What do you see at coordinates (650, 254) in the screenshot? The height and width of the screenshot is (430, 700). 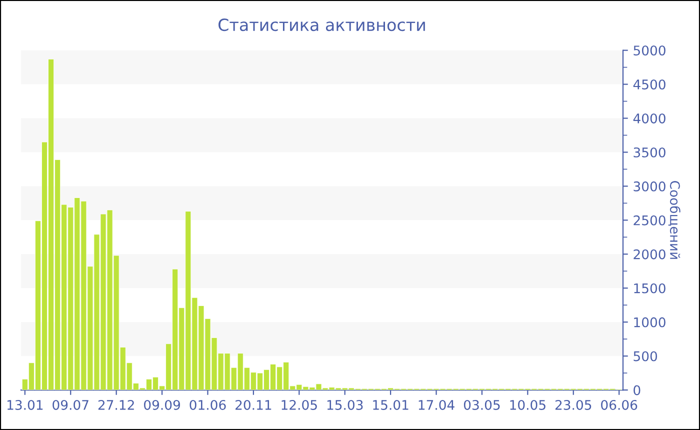 I see `y-tick-label: 2000` at bounding box center [650, 254].